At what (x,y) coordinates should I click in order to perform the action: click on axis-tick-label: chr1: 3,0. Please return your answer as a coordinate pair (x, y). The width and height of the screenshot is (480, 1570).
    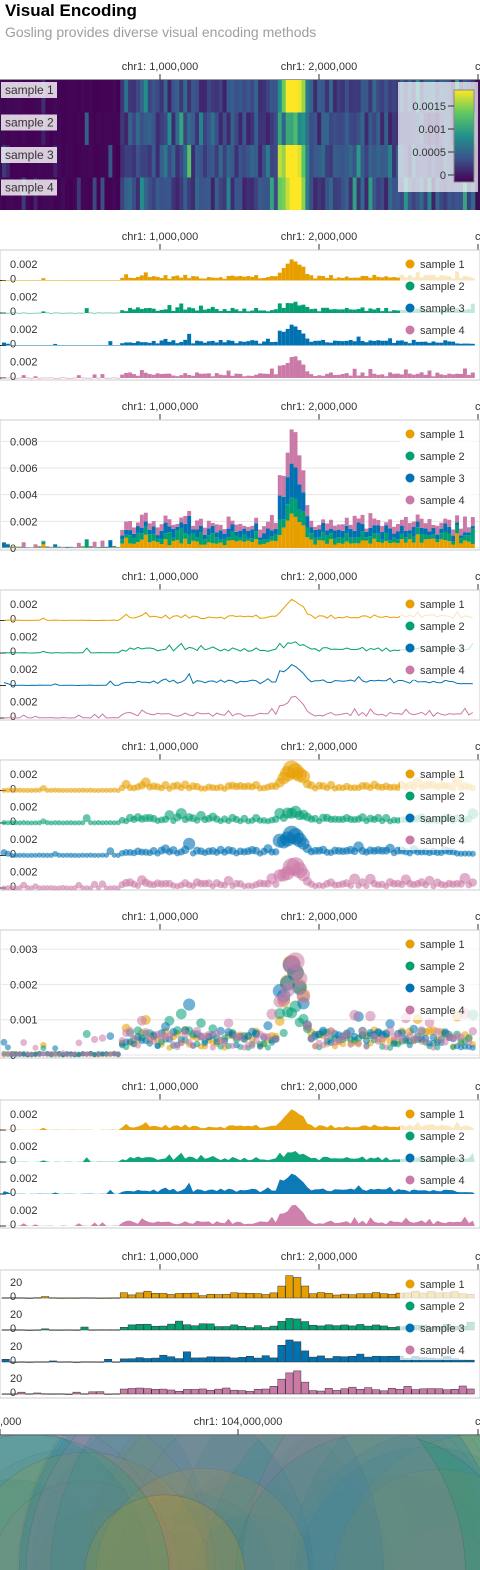
    Looking at the image, I should click on (477, 1087).